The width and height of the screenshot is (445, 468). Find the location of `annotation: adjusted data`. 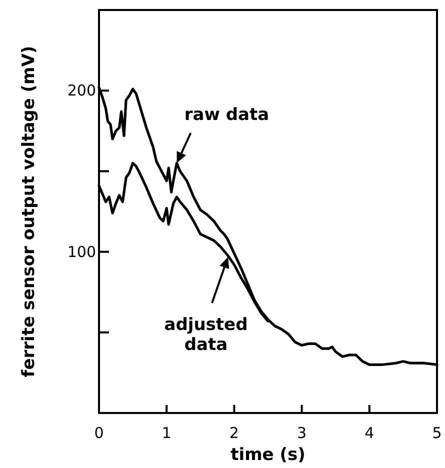

annotation: adjusted data is located at coordinates (206, 335).